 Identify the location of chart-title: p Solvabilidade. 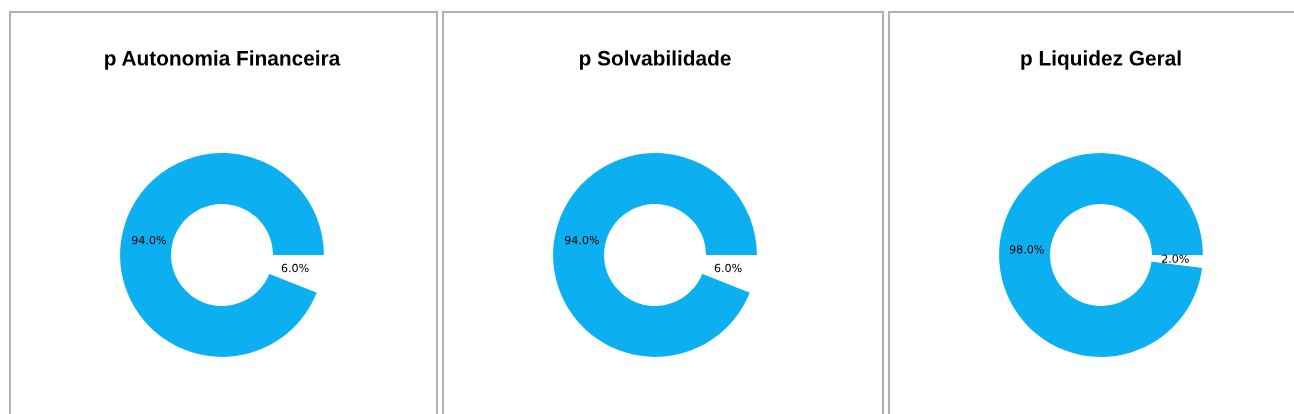
(655, 60).